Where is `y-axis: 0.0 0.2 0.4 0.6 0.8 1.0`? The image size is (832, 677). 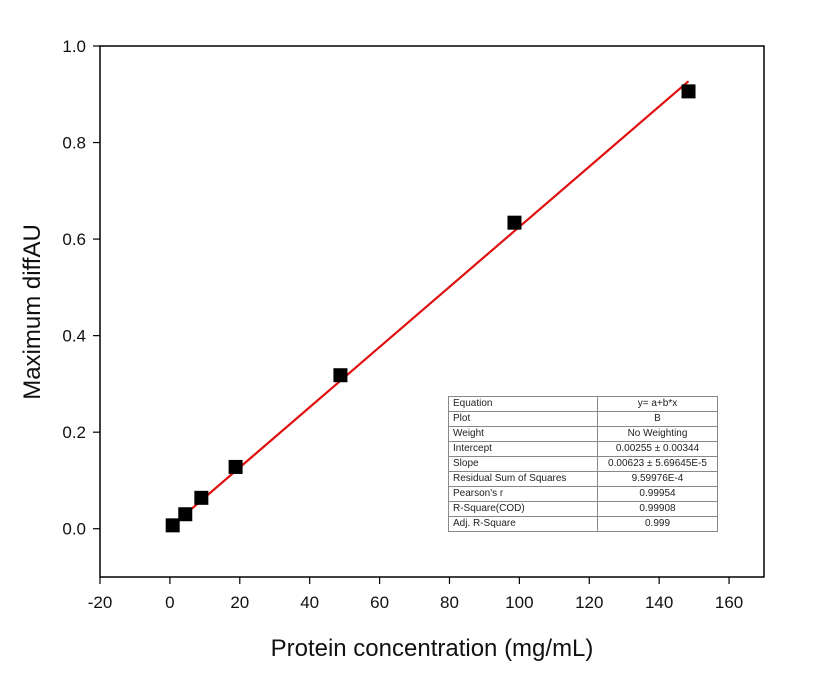
y-axis: 0.0 0.2 0.4 0.6 0.8 1.0 is located at coordinates (81, 288).